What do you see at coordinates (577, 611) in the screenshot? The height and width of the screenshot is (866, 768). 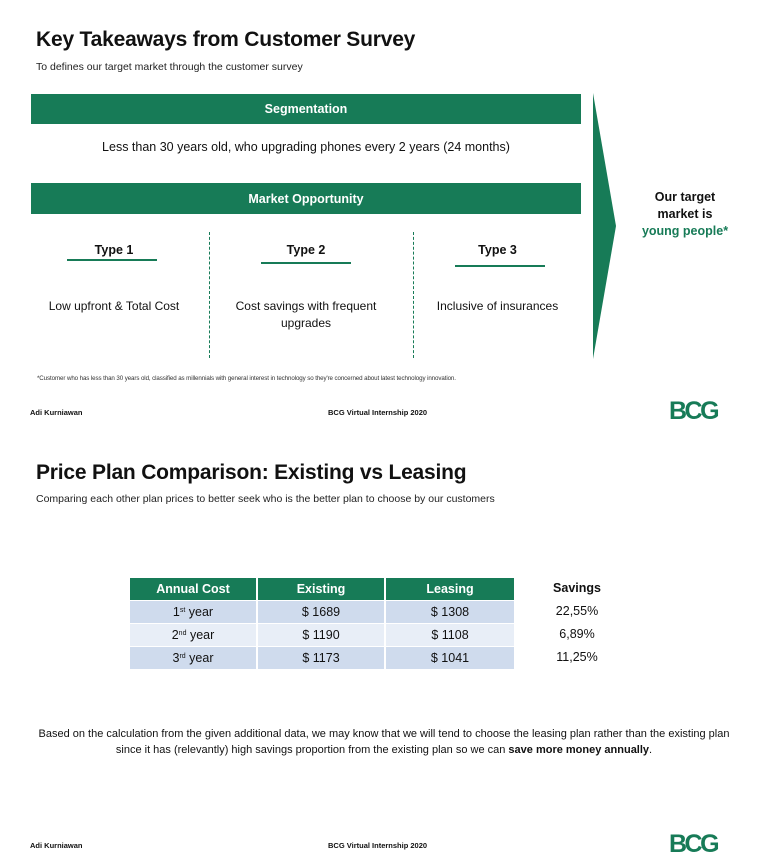 I see `savings-value: 22,55%` at bounding box center [577, 611].